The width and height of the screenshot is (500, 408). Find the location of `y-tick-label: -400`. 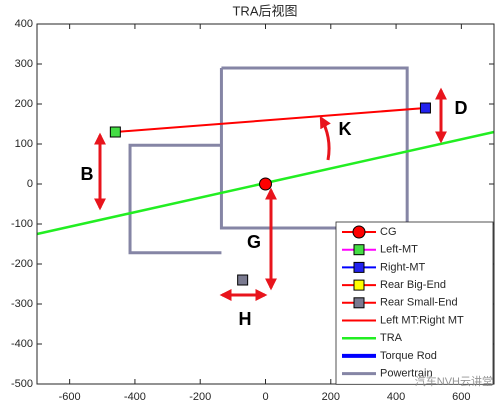

y-tick-label: -400 is located at coordinates (22, 344).